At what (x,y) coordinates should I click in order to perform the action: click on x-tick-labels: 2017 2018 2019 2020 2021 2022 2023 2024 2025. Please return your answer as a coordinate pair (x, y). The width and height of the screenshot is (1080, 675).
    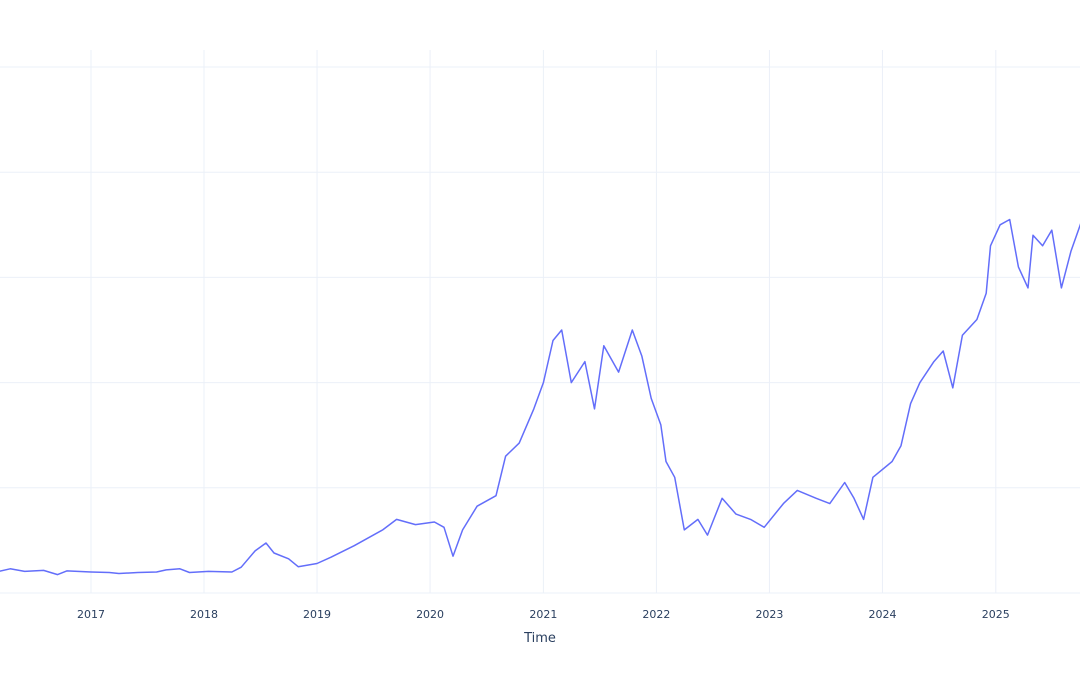
    Looking at the image, I should click on (543, 614).